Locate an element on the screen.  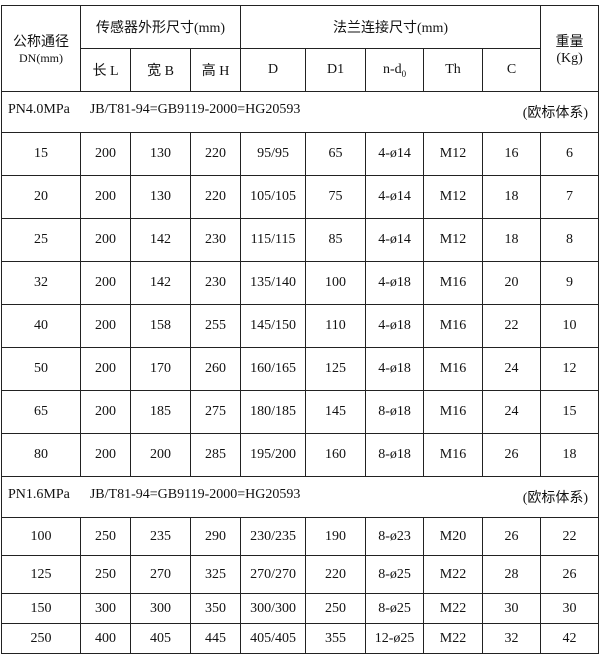
table-cell: 190 is located at coordinates (336, 536).